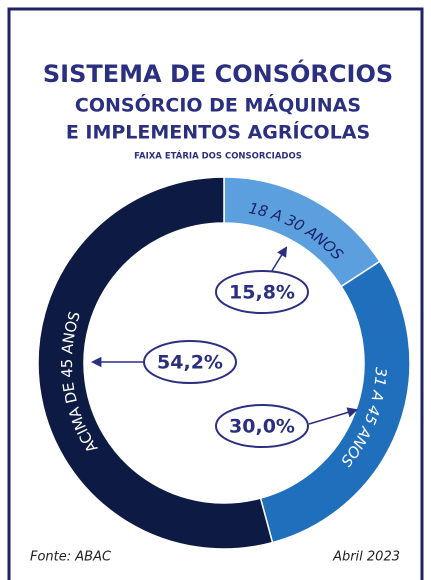  What do you see at coordinates (366, 557) in the screenshot?
I see `date: Abril 2023` at bounding box center [366, 557].